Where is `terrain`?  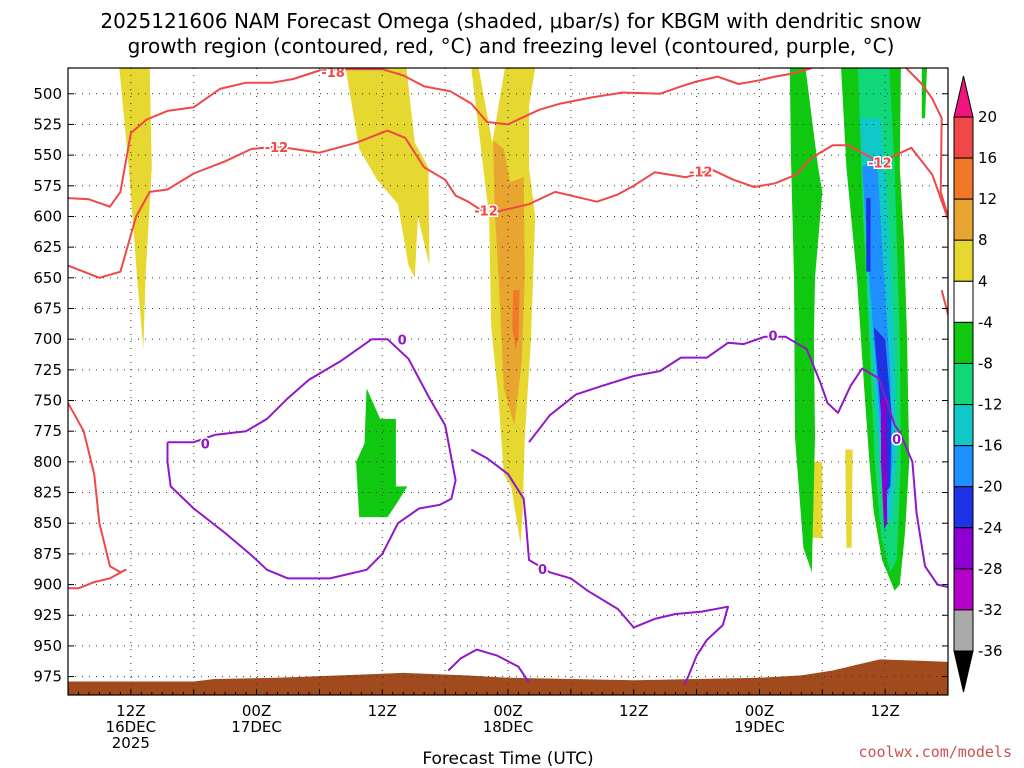 terrain is located at coordinates (508, 677).